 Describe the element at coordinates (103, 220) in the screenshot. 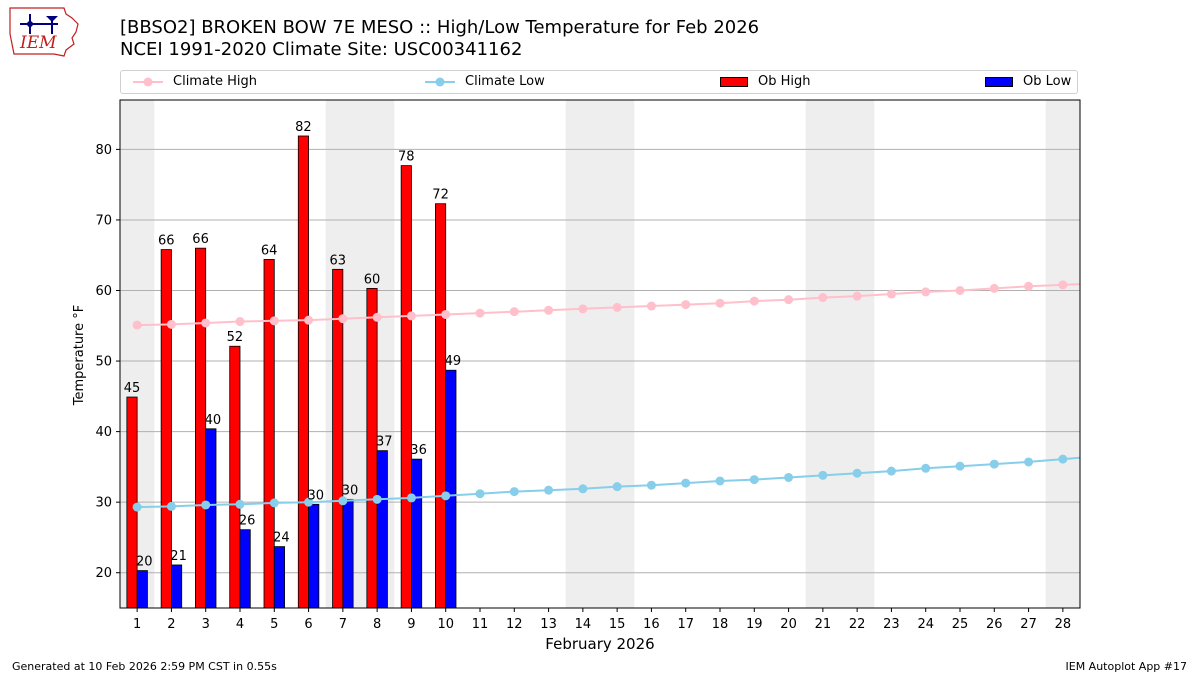

I see `y-tick-label: 70` at that location.